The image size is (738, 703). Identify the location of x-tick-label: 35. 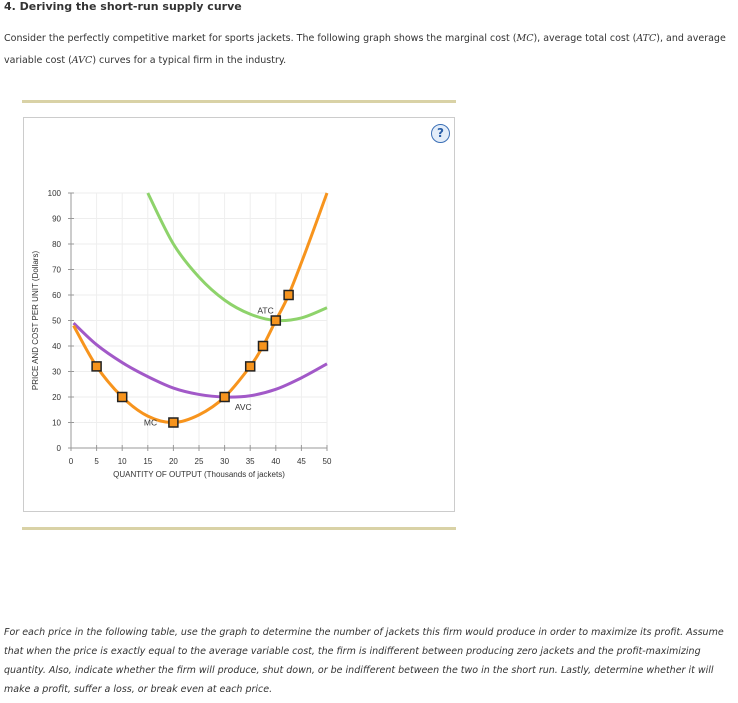
(250, 461).